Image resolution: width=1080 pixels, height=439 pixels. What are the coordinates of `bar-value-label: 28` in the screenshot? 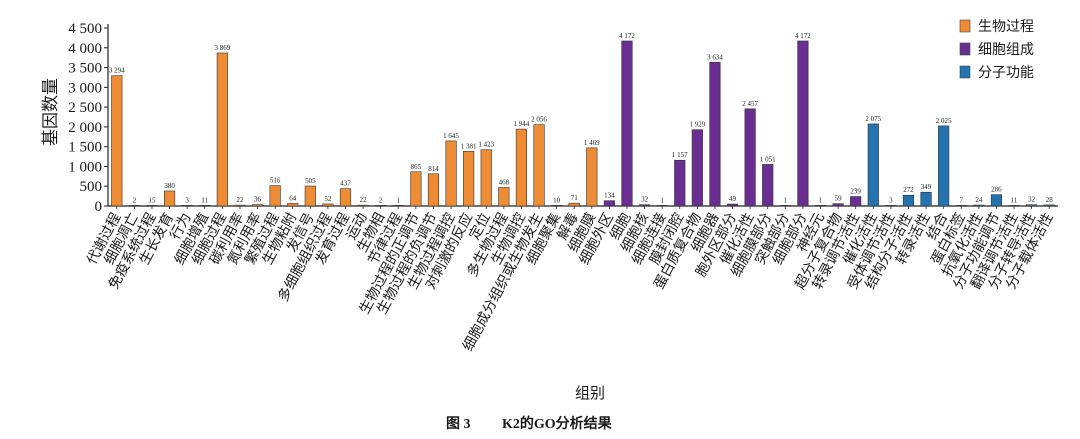 It's located at (1050, 200).